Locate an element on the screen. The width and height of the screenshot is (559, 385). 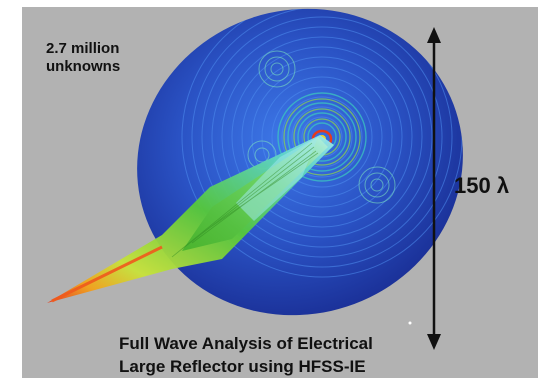
unknowns-annotation: 2.7 million unknowns is located at coordinates (83, 58).